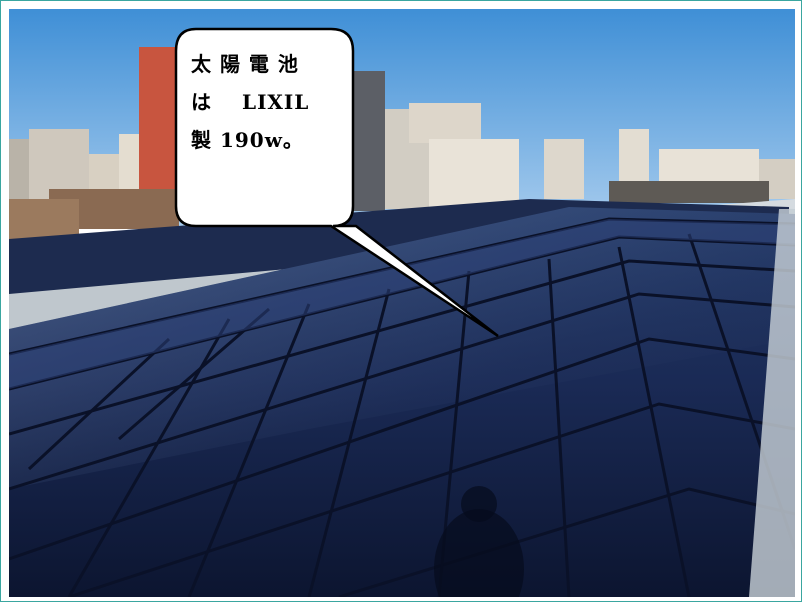 This screenshot has width=802, height=602. I want to click on callout-line-2: は LIXIL, so click(266, 102).